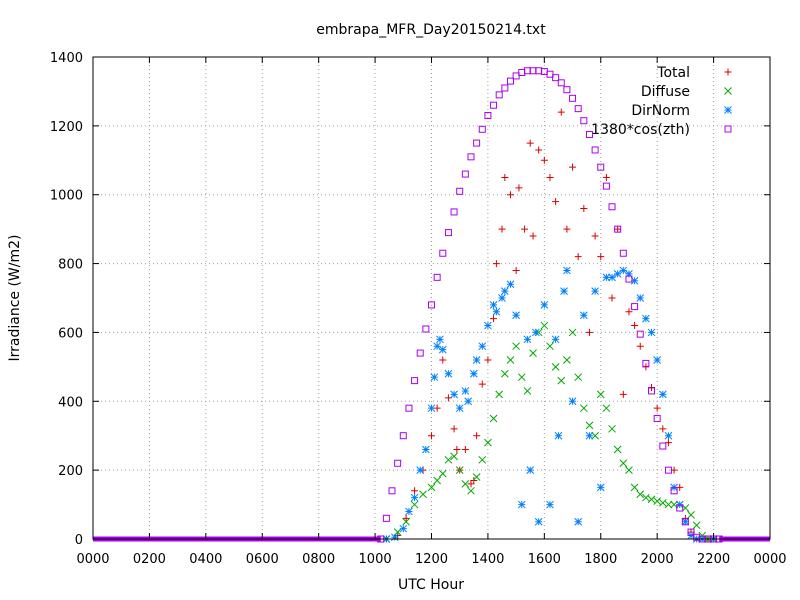  I want to click on y-tick-label: 0, so click(79, 540).